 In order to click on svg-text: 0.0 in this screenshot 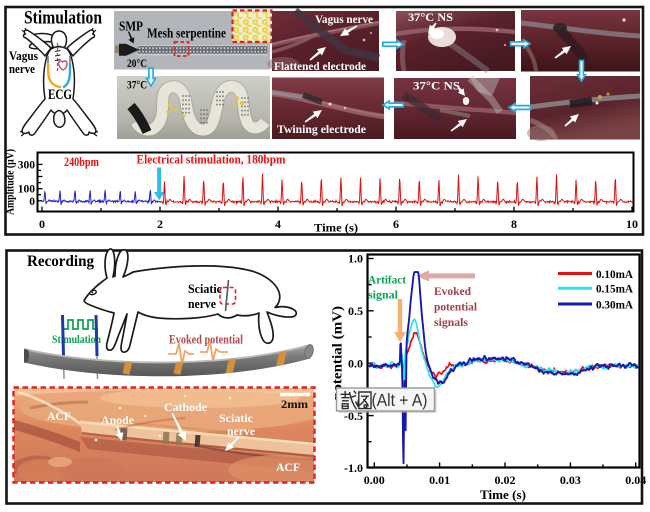, I will do `click(355, 363)`.